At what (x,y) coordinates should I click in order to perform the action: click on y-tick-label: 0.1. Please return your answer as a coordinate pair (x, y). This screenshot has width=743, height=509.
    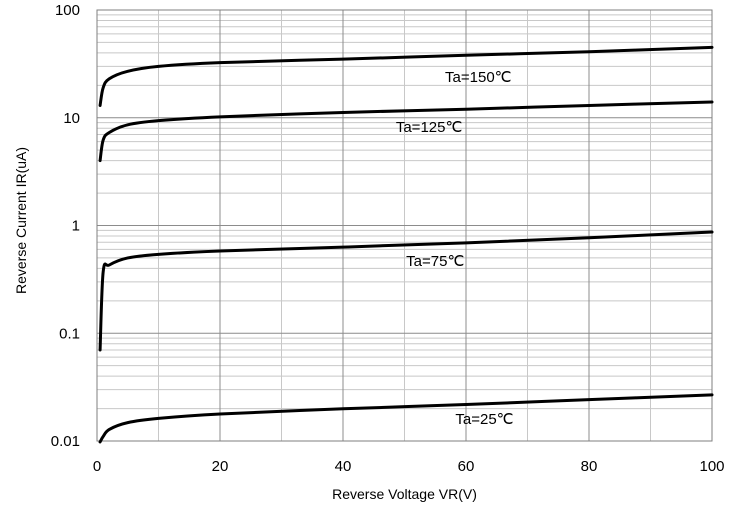
    Looking at the image, I should click on (69, 333).